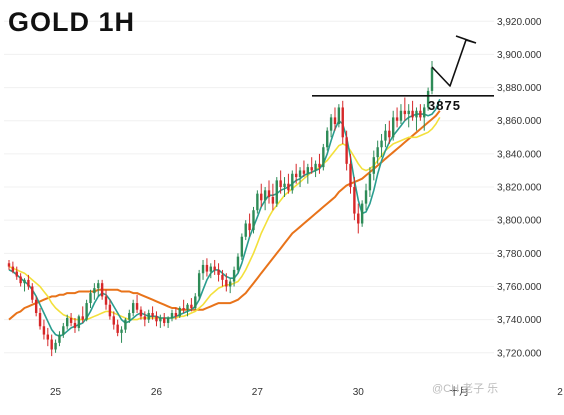 The width and height of the screenshot is (564, 415). What do you see at coordinates (560, 392) in the screenshot?
I see `x-tick-label: 2` at bounding box center [560, 392].